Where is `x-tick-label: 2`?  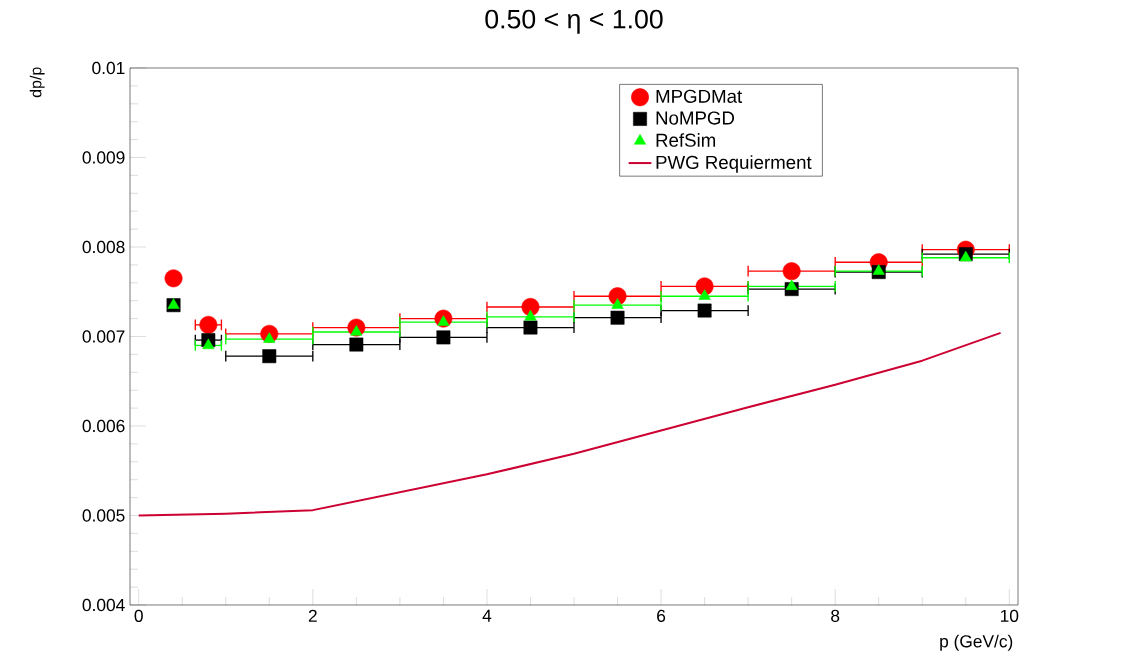
x-tick-label: 2 is located at coordinates (312, 615).